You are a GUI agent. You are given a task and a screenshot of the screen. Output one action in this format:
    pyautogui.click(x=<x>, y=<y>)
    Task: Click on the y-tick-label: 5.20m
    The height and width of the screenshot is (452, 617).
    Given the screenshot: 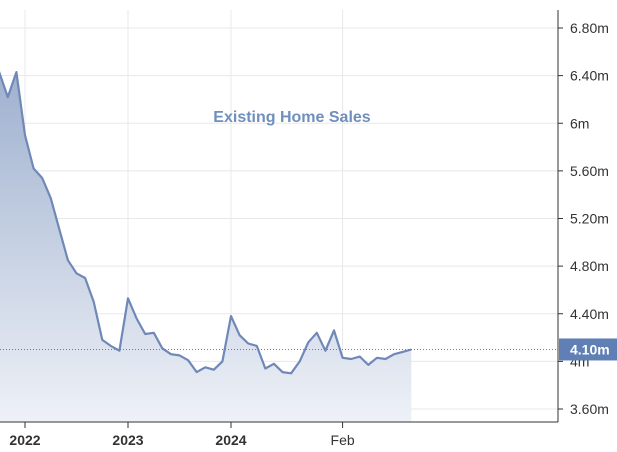 What is the action you would take?
    pyautogui.click(x=589, y=219)
    